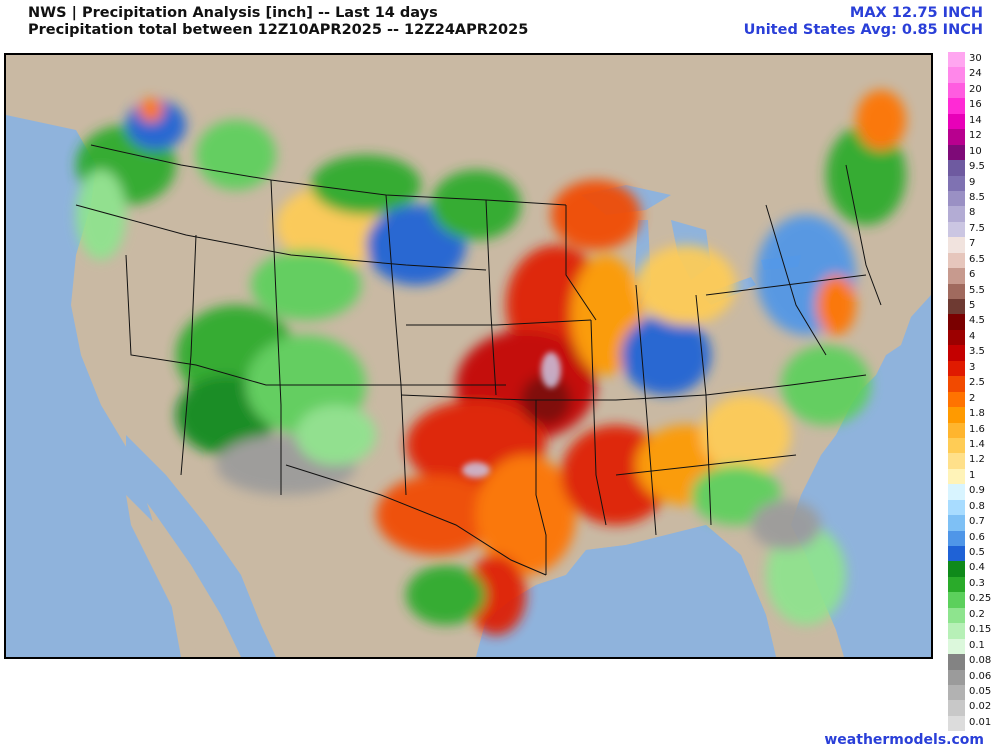  What do you see at coordinates (977, 506) in the screenshot?
I see `legend-label: 0.8` at bounding box center [977, 506].